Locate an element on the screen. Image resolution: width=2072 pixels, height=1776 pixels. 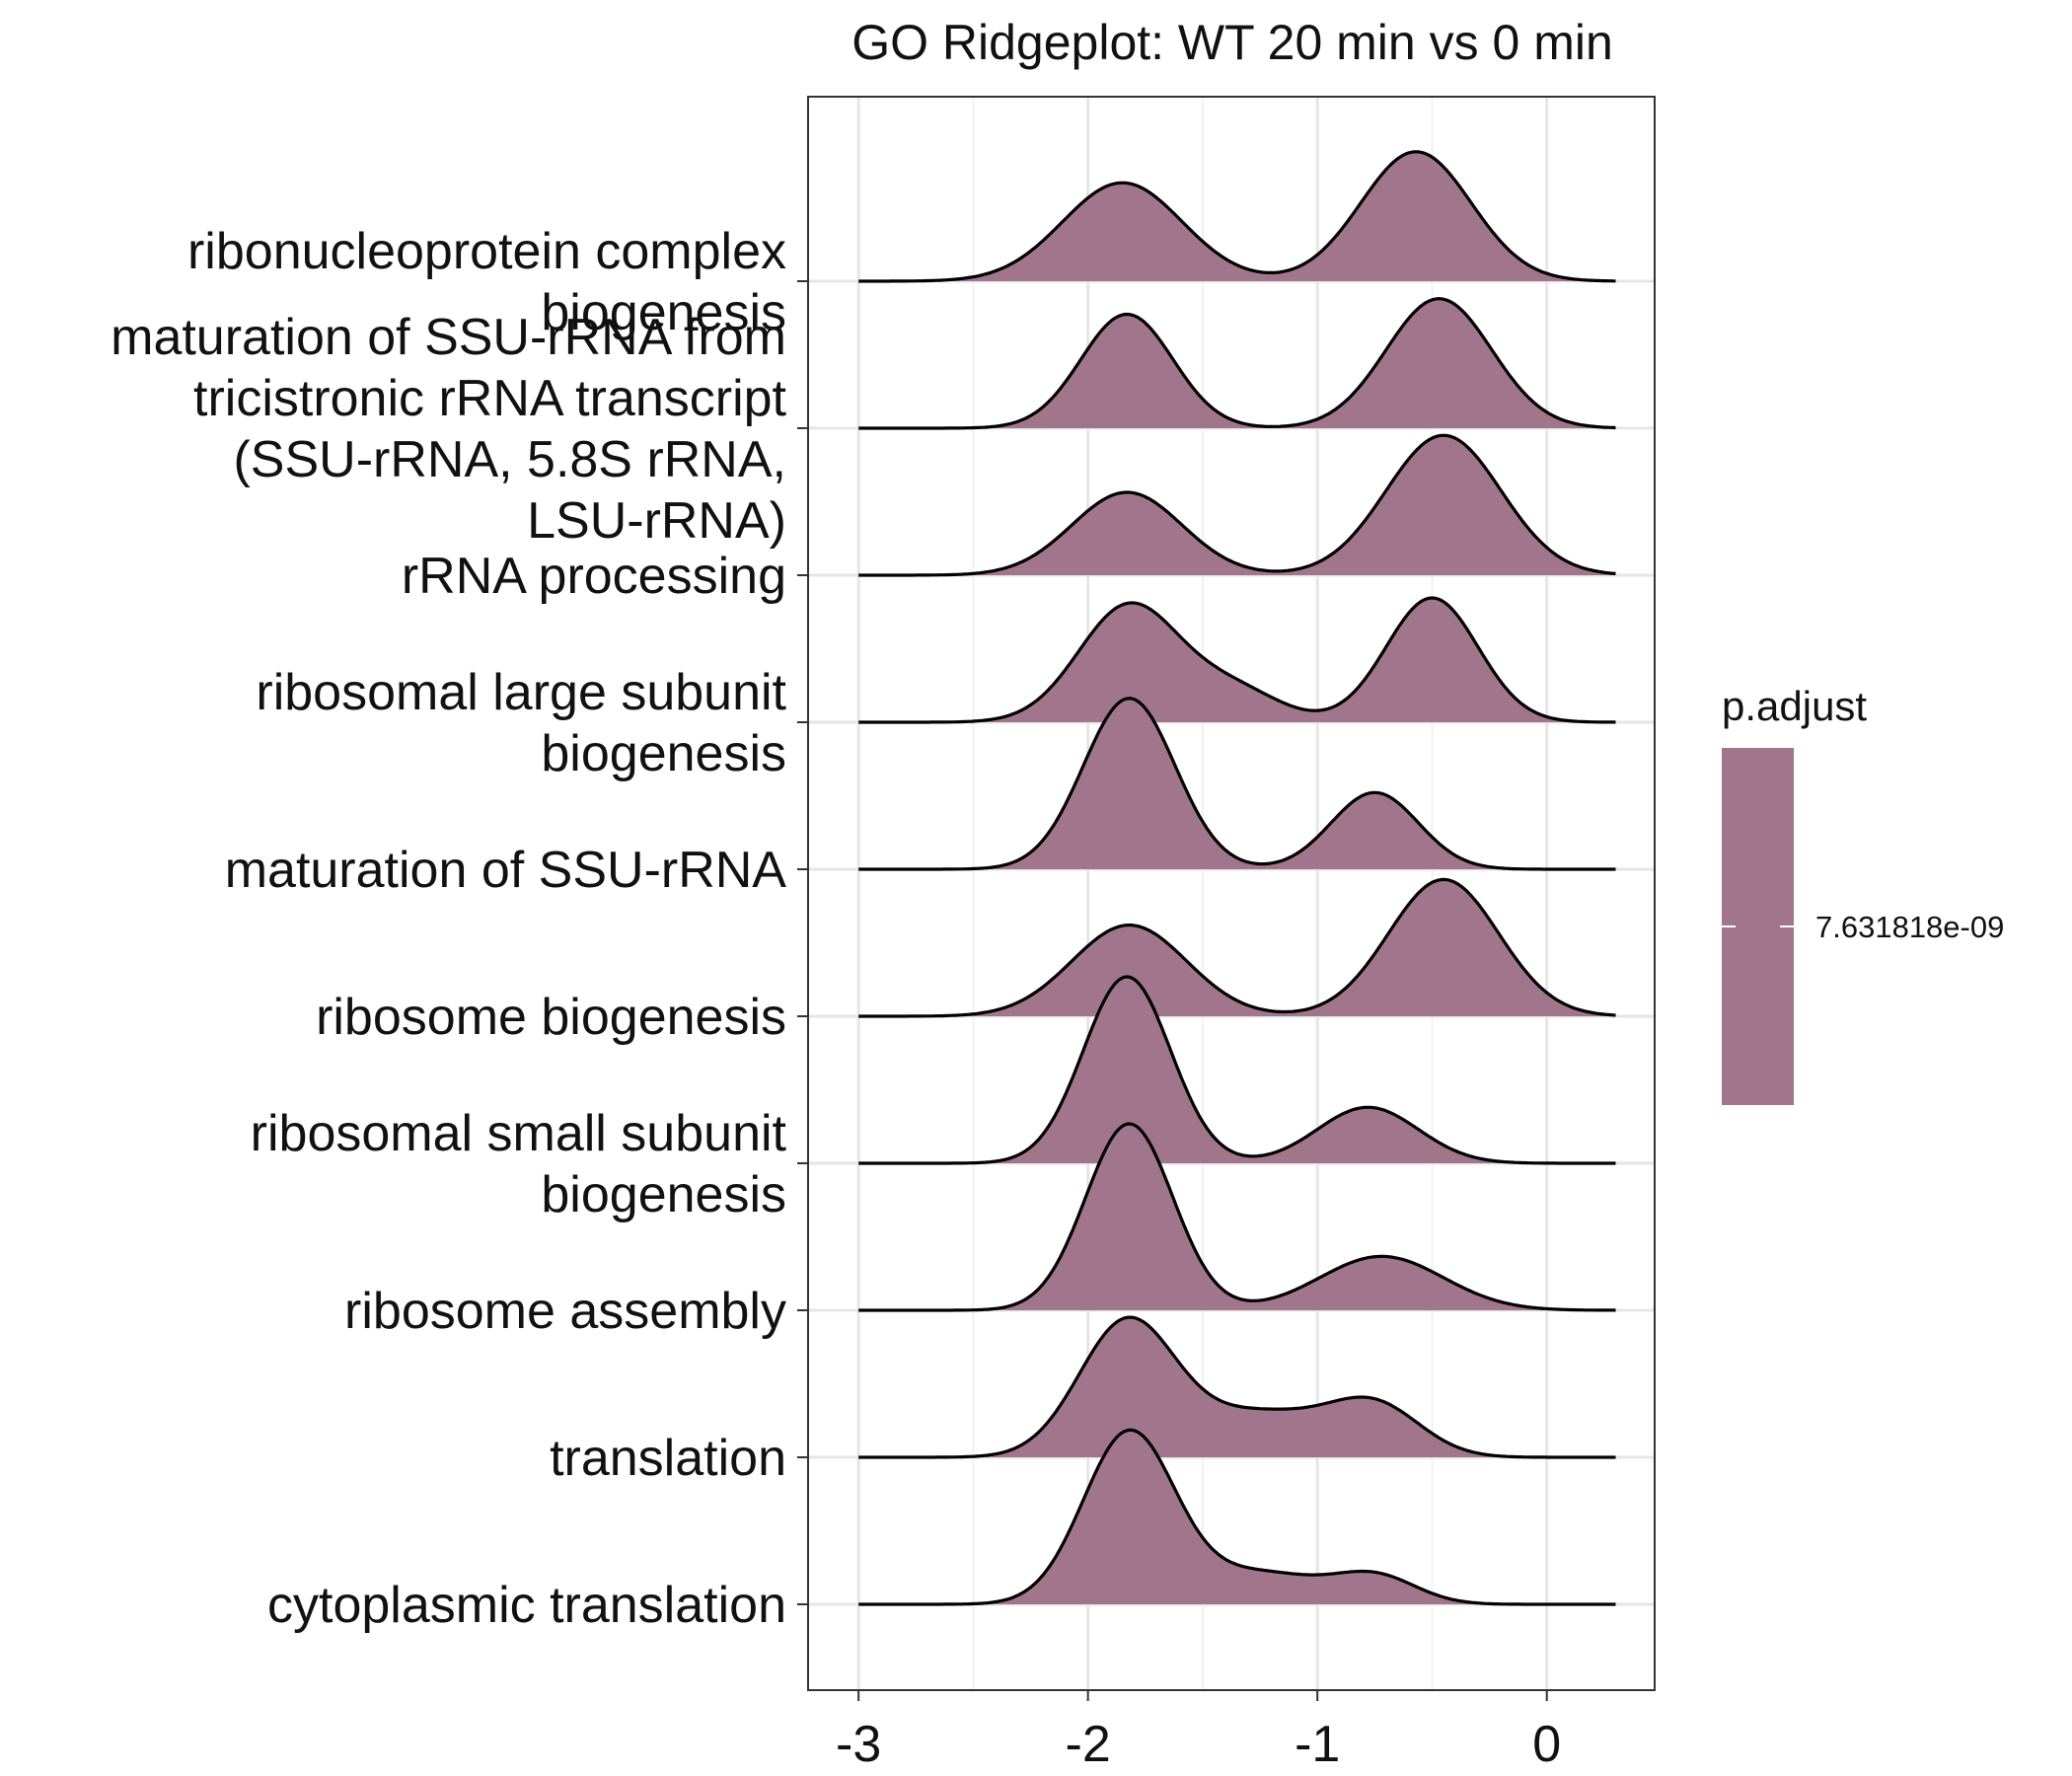
chart-title: GO Ridgeplot: WT 20 min vs 0 min is located at coordinates (1232, 43).